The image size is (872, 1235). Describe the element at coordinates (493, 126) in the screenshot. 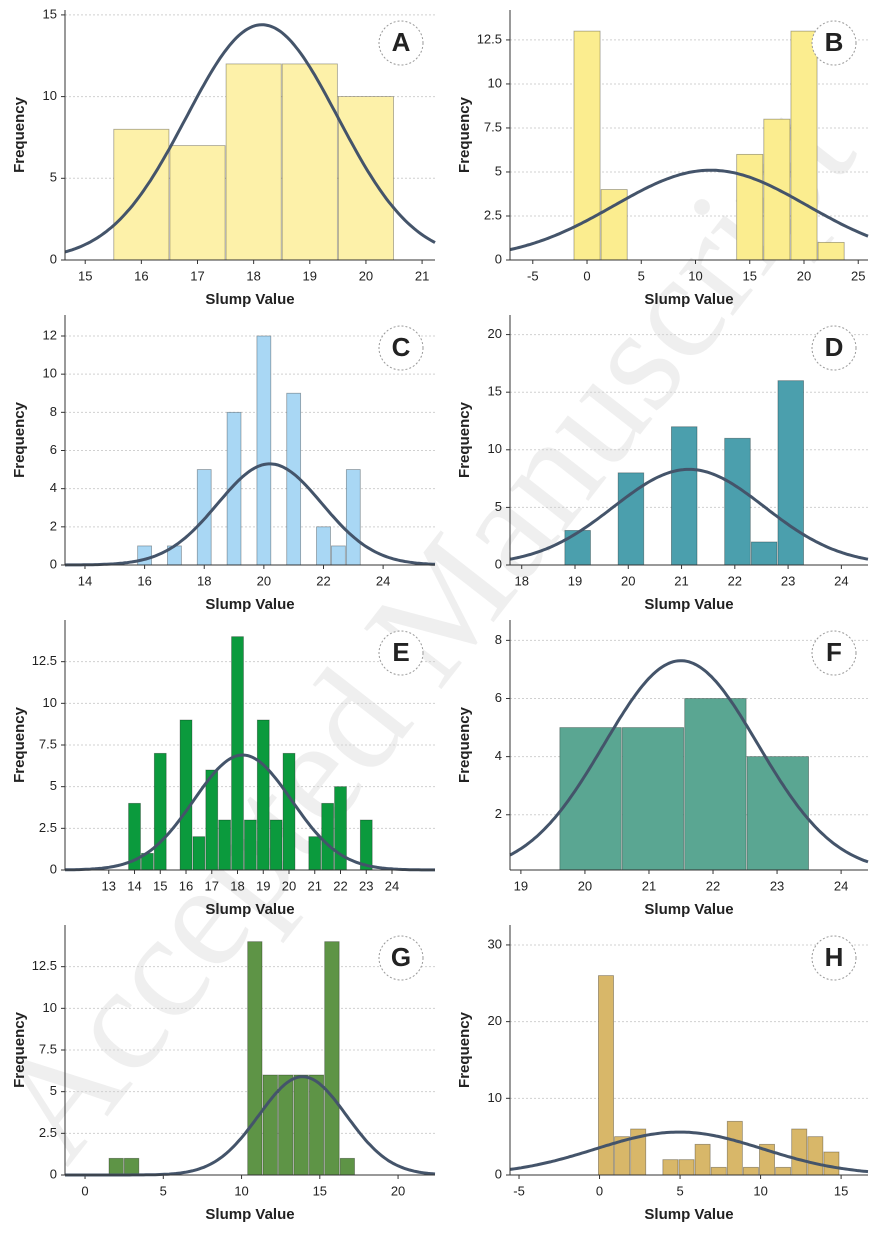

I see `y-tick-label: 7.5` at that location.